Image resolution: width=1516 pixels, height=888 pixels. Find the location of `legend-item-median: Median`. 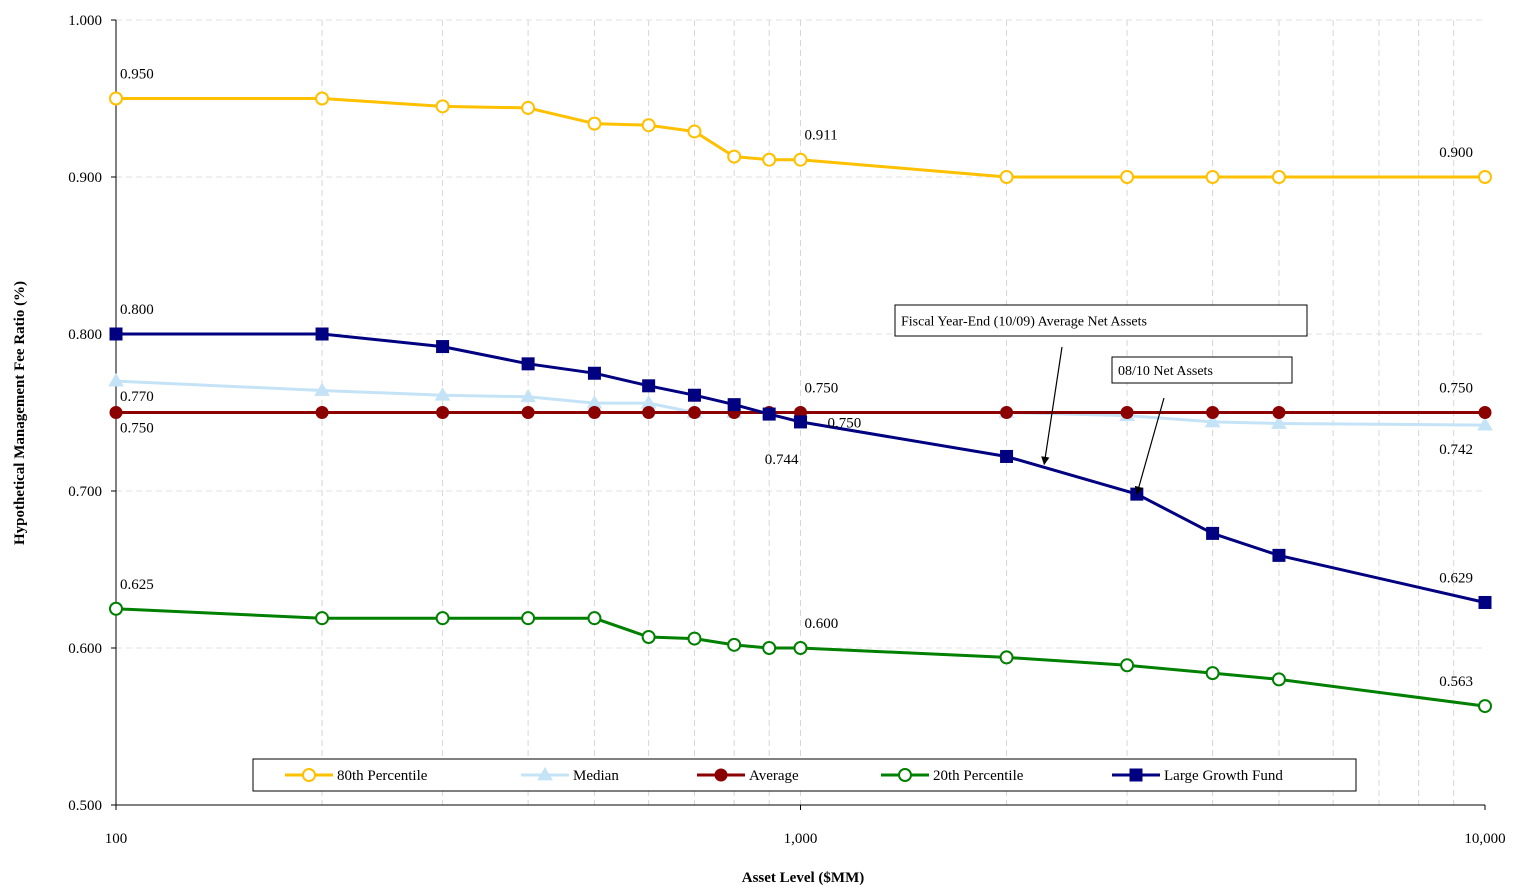

legend-item-median: Median is located at coordinates (570, 775).